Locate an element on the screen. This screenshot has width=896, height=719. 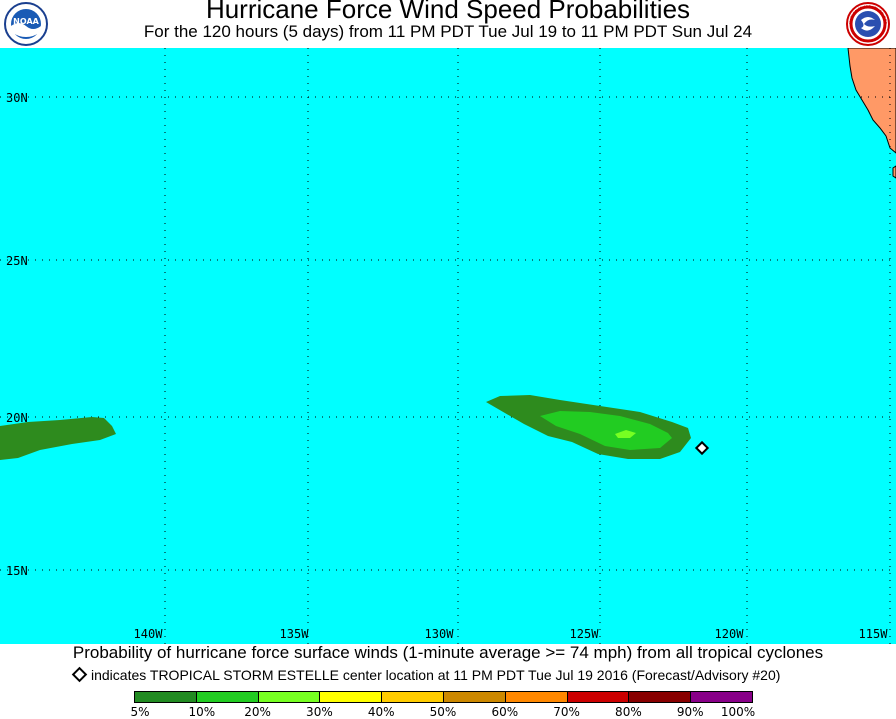
legend-label: 70% is located at coordinates (566, 712).